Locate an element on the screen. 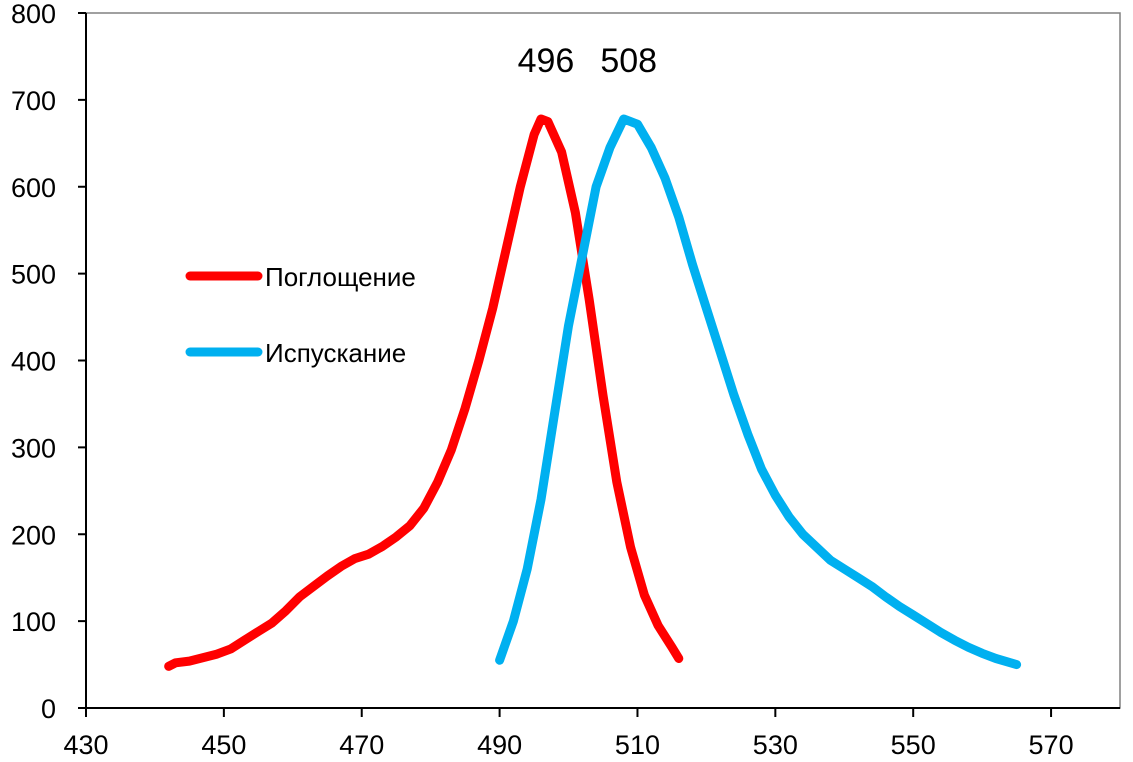 The height and width of the screenshot is (762, 1133). x-tick-label: 470 is located at coordinates (361, 745).